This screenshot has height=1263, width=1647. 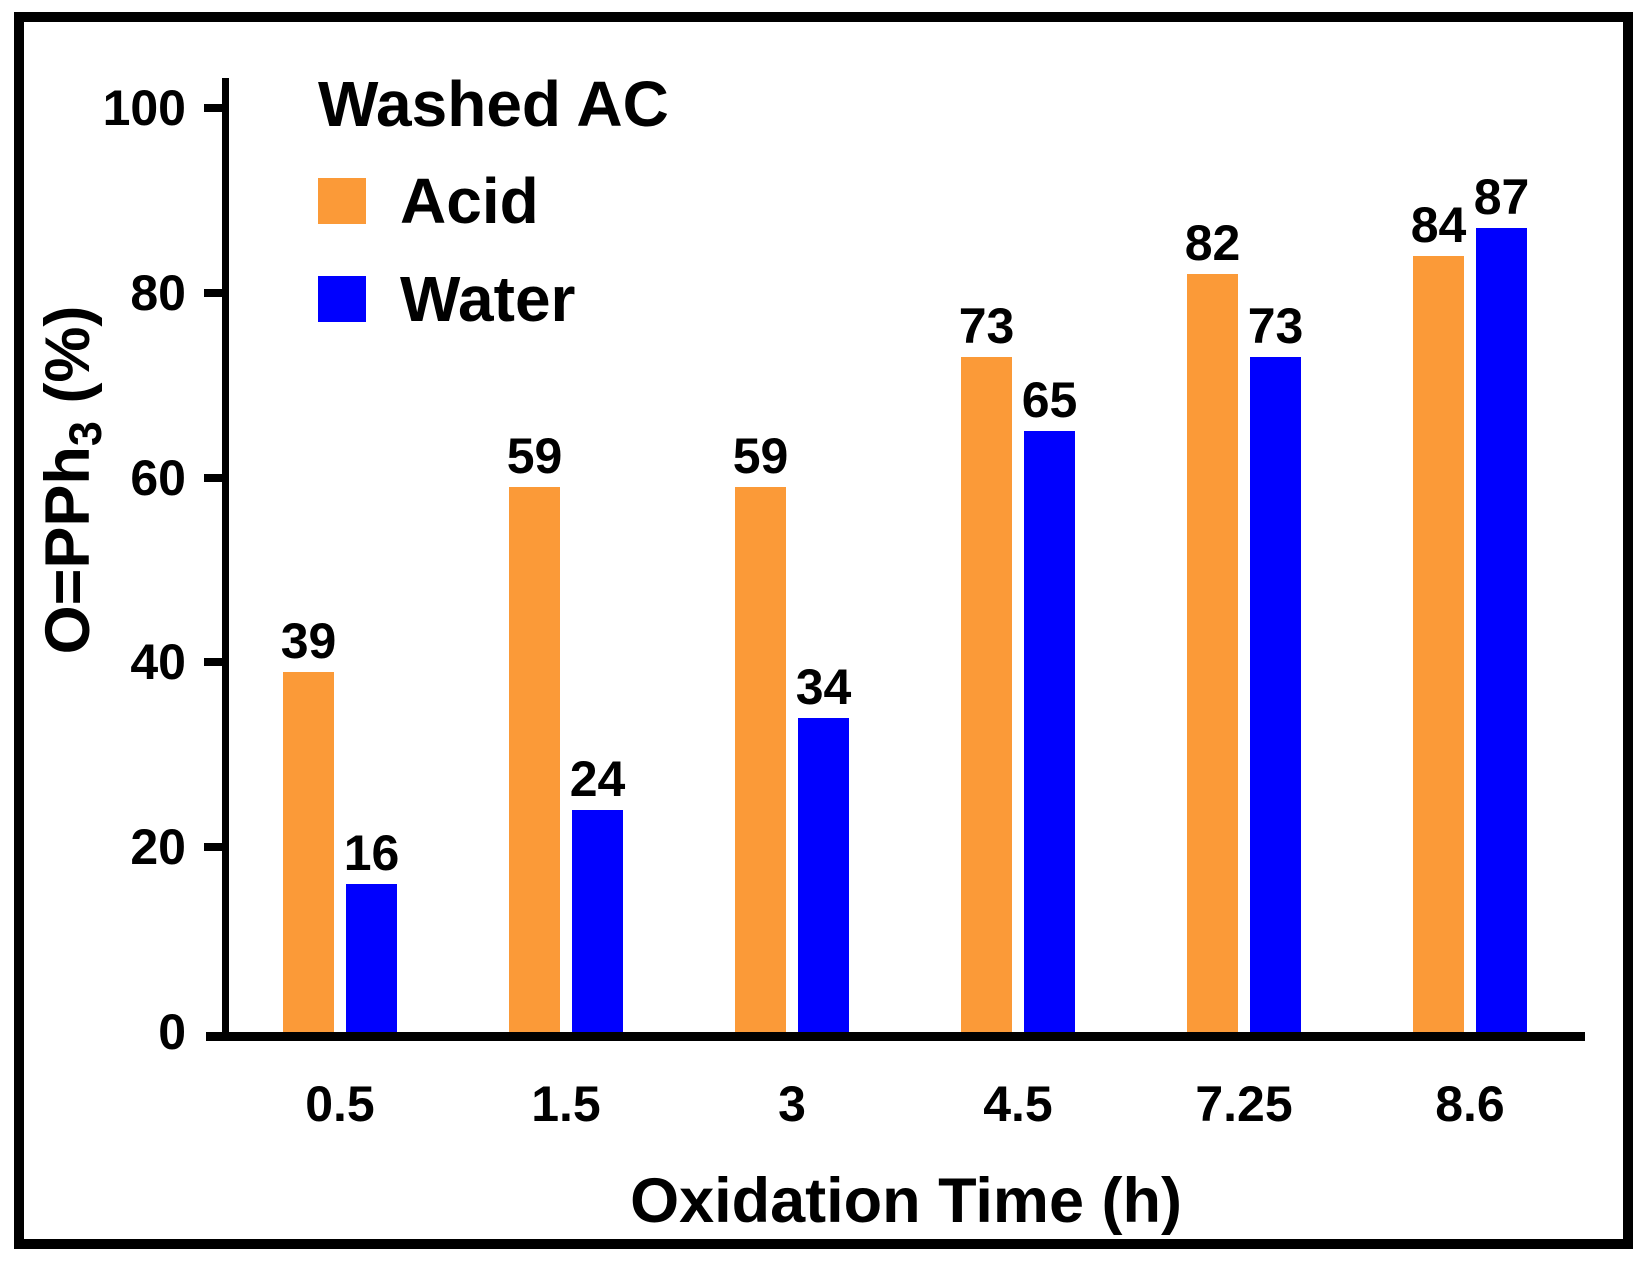 I want to click on y-axis-title-main: O=PPh, so click(x=68, y=550).